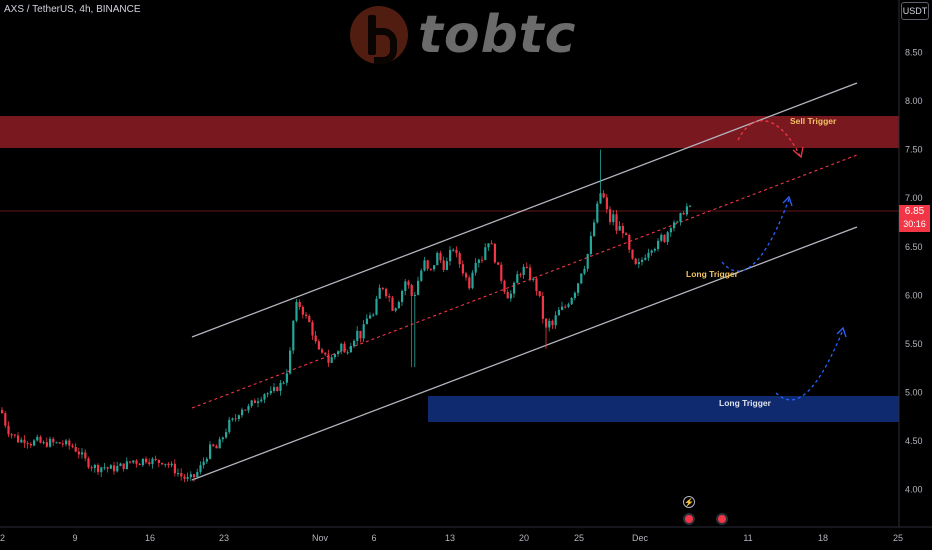 The image size is (932, 550). Describe the element at coordinates (2, 538) in the screenshot. I see `time-tick-label: 2` at that location.